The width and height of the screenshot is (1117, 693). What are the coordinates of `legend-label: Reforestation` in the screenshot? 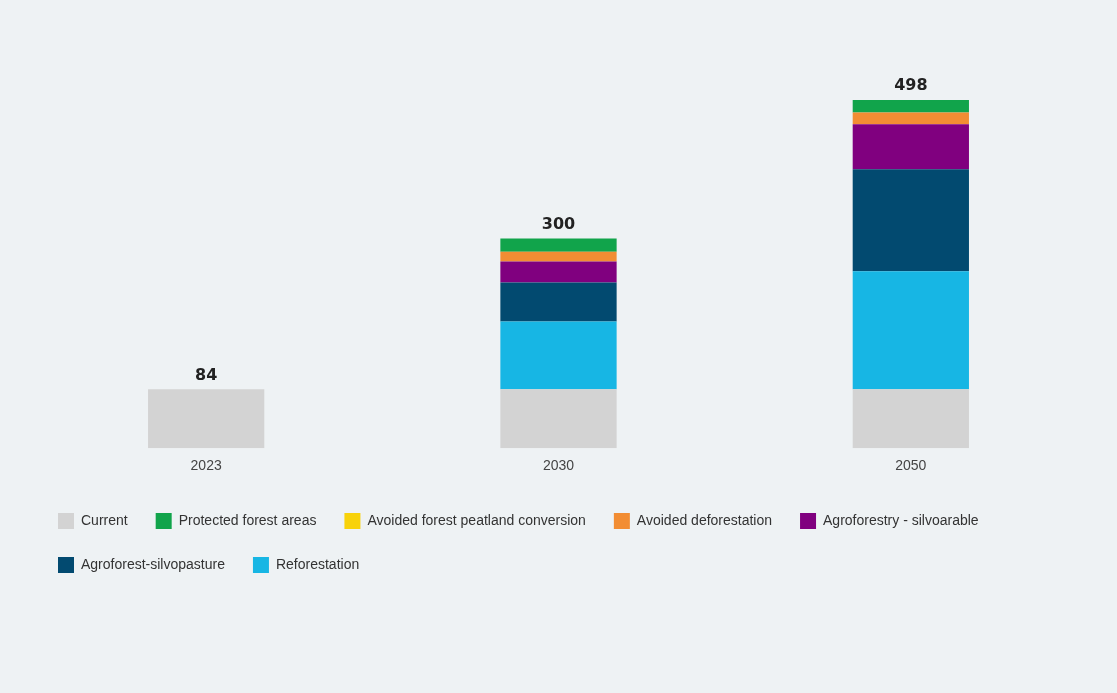 It's located at (317, 563).